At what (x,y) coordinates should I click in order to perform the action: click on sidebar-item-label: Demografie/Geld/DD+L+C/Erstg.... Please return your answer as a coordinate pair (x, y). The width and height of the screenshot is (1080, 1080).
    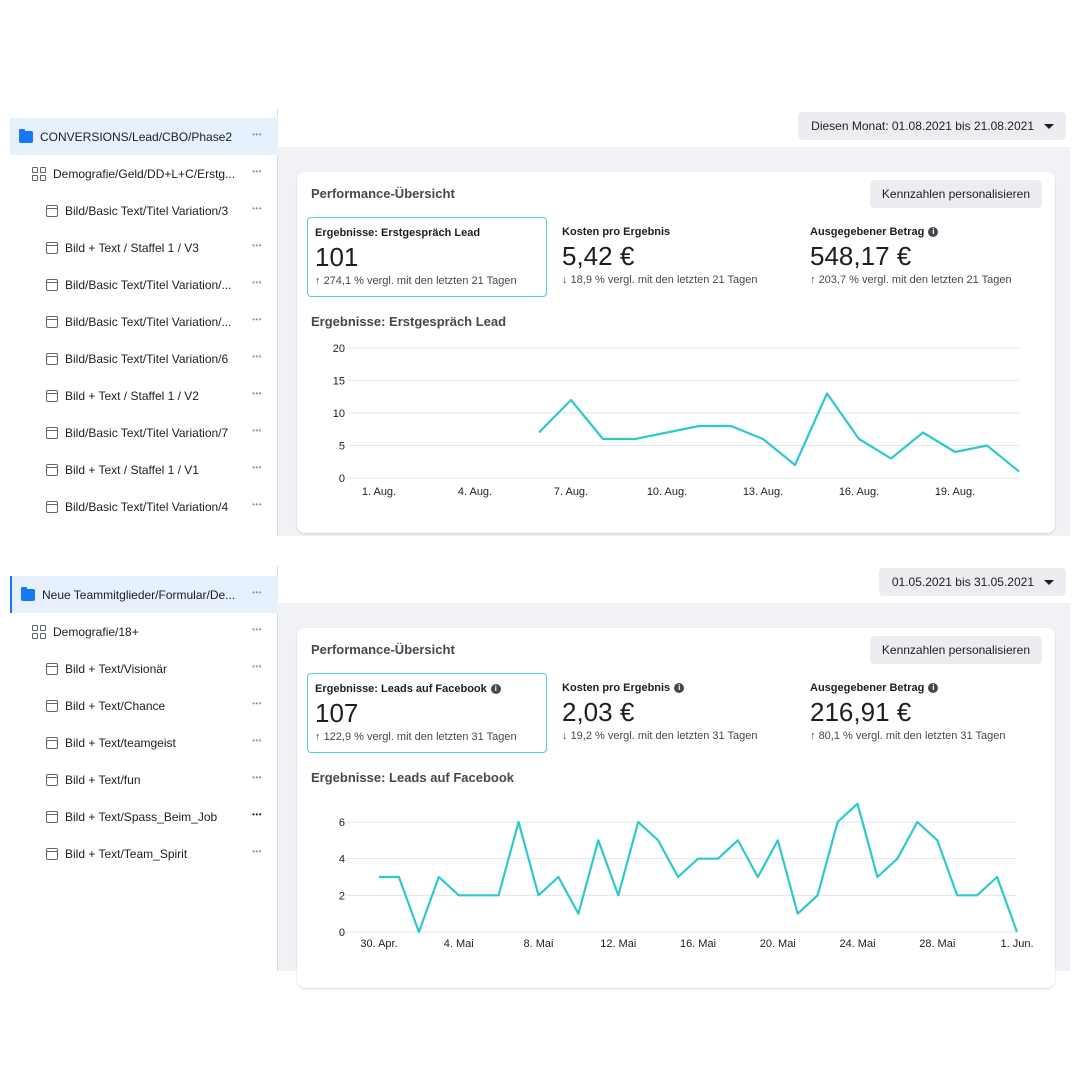
    Looking at the image, I should click on (144, 173).